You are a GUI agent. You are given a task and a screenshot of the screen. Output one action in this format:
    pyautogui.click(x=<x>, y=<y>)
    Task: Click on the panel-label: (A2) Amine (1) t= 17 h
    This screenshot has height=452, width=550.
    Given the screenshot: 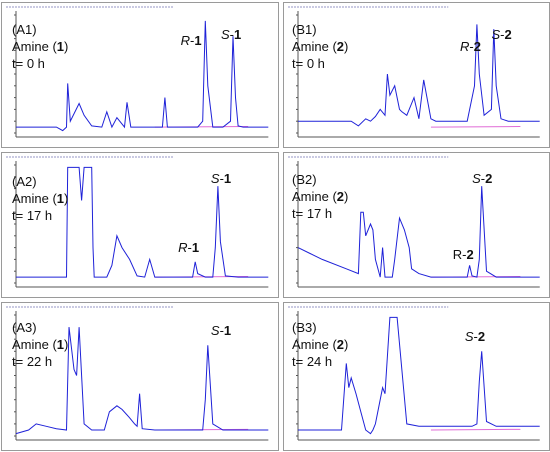 What is the action you would take?
    pyautogui.click(x=40, y=198)
    